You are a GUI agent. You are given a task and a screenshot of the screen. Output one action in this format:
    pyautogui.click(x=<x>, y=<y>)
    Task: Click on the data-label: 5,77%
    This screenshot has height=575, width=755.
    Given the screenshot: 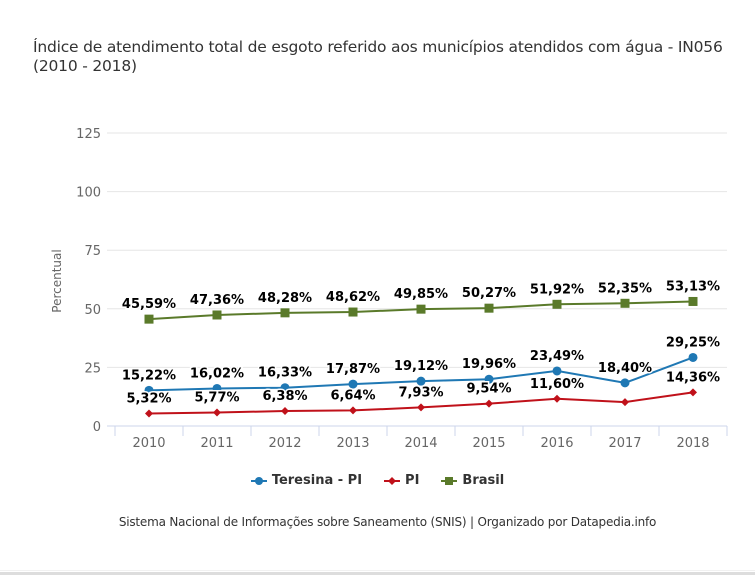 What is the action you would take?
    pyautogui.click(x=216, y=397)
    